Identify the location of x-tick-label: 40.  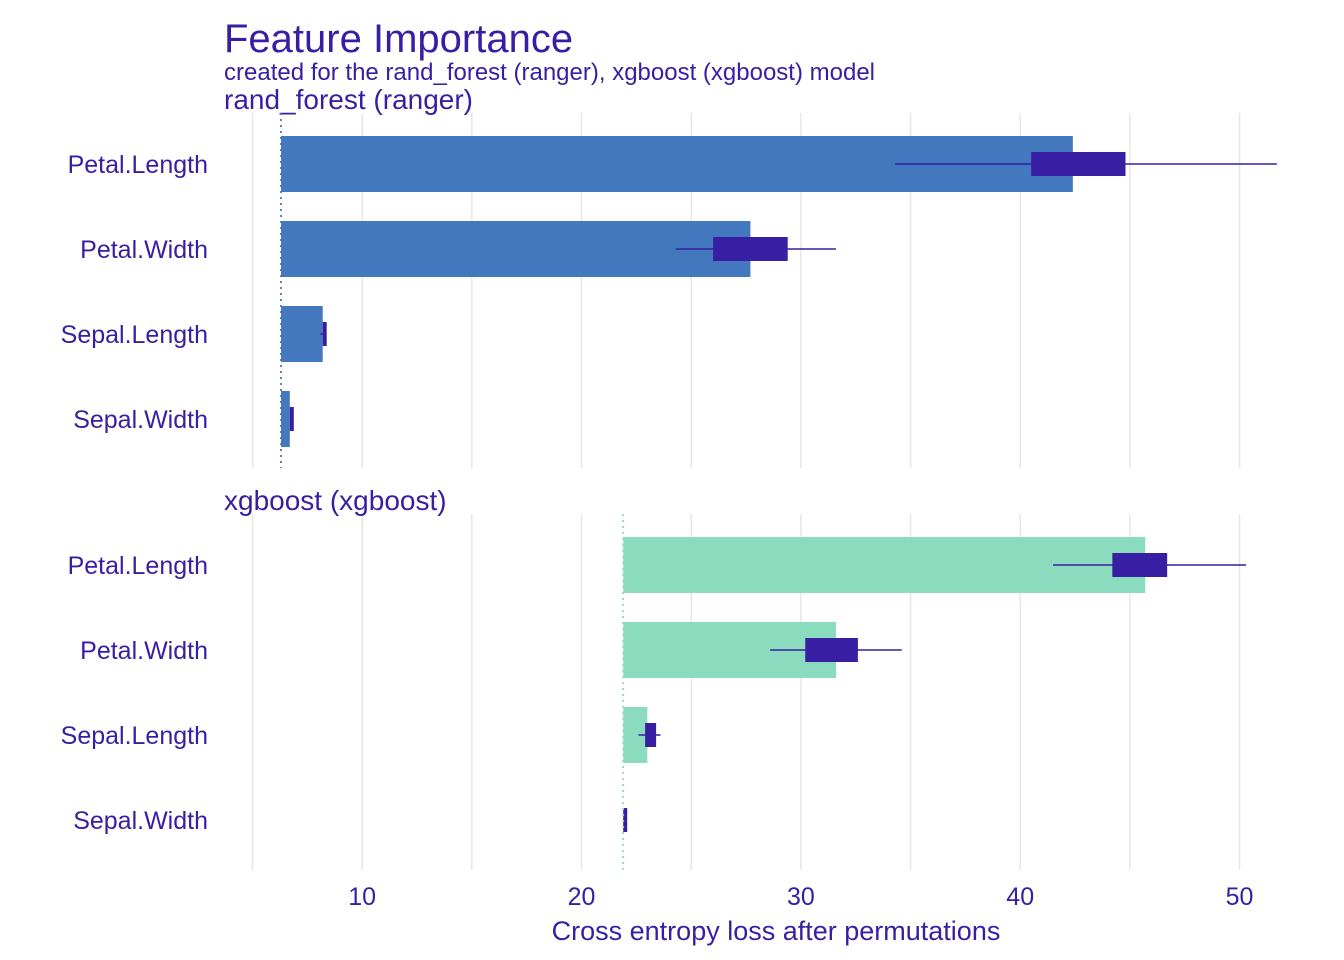
(1020, 897).